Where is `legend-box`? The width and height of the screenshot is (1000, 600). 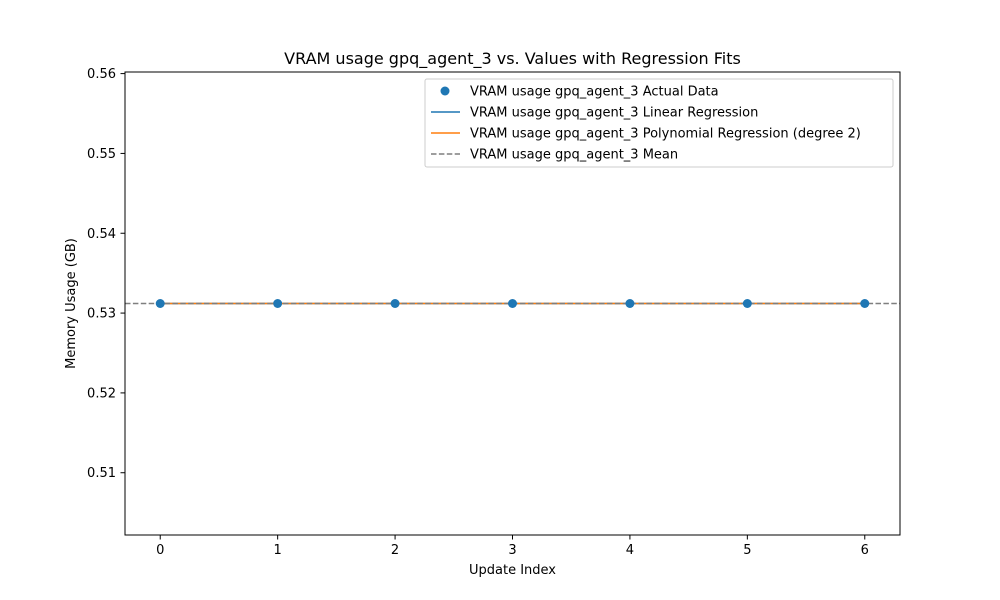
legend-box is located at coordinates (659, 123).